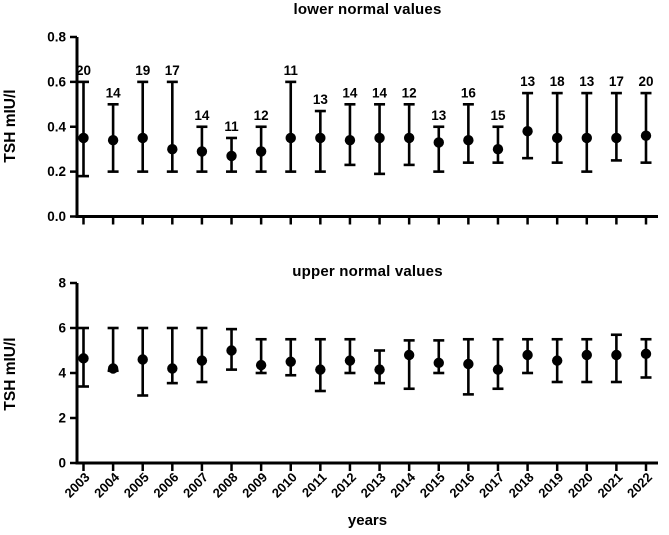 The height and width of the screenshot is (535, 669). I want to click on y-tick-label: 0.6, so click(56, 81).